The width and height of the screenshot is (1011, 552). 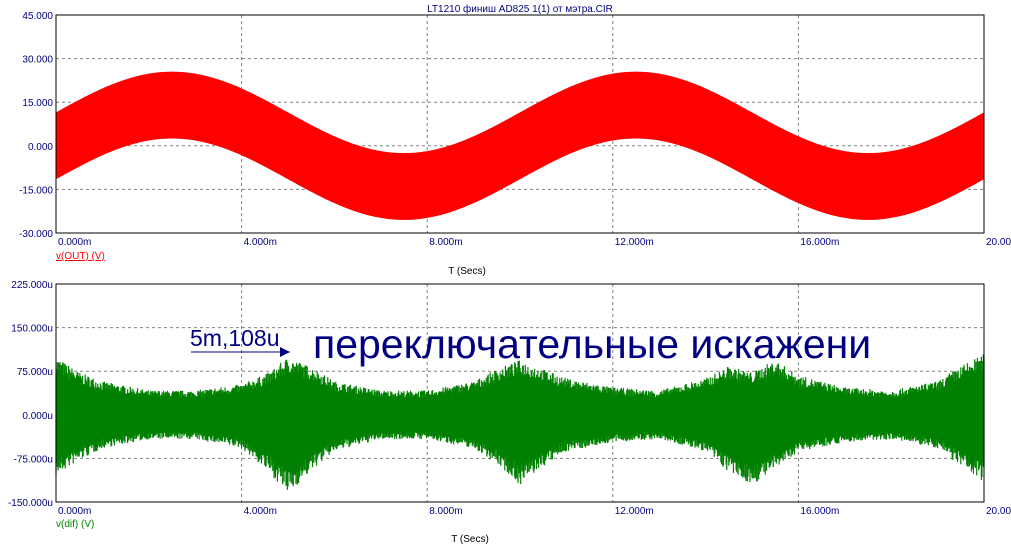 I want to click on top-legend-label: v(OUT) (V), so click(x=80, y=256).